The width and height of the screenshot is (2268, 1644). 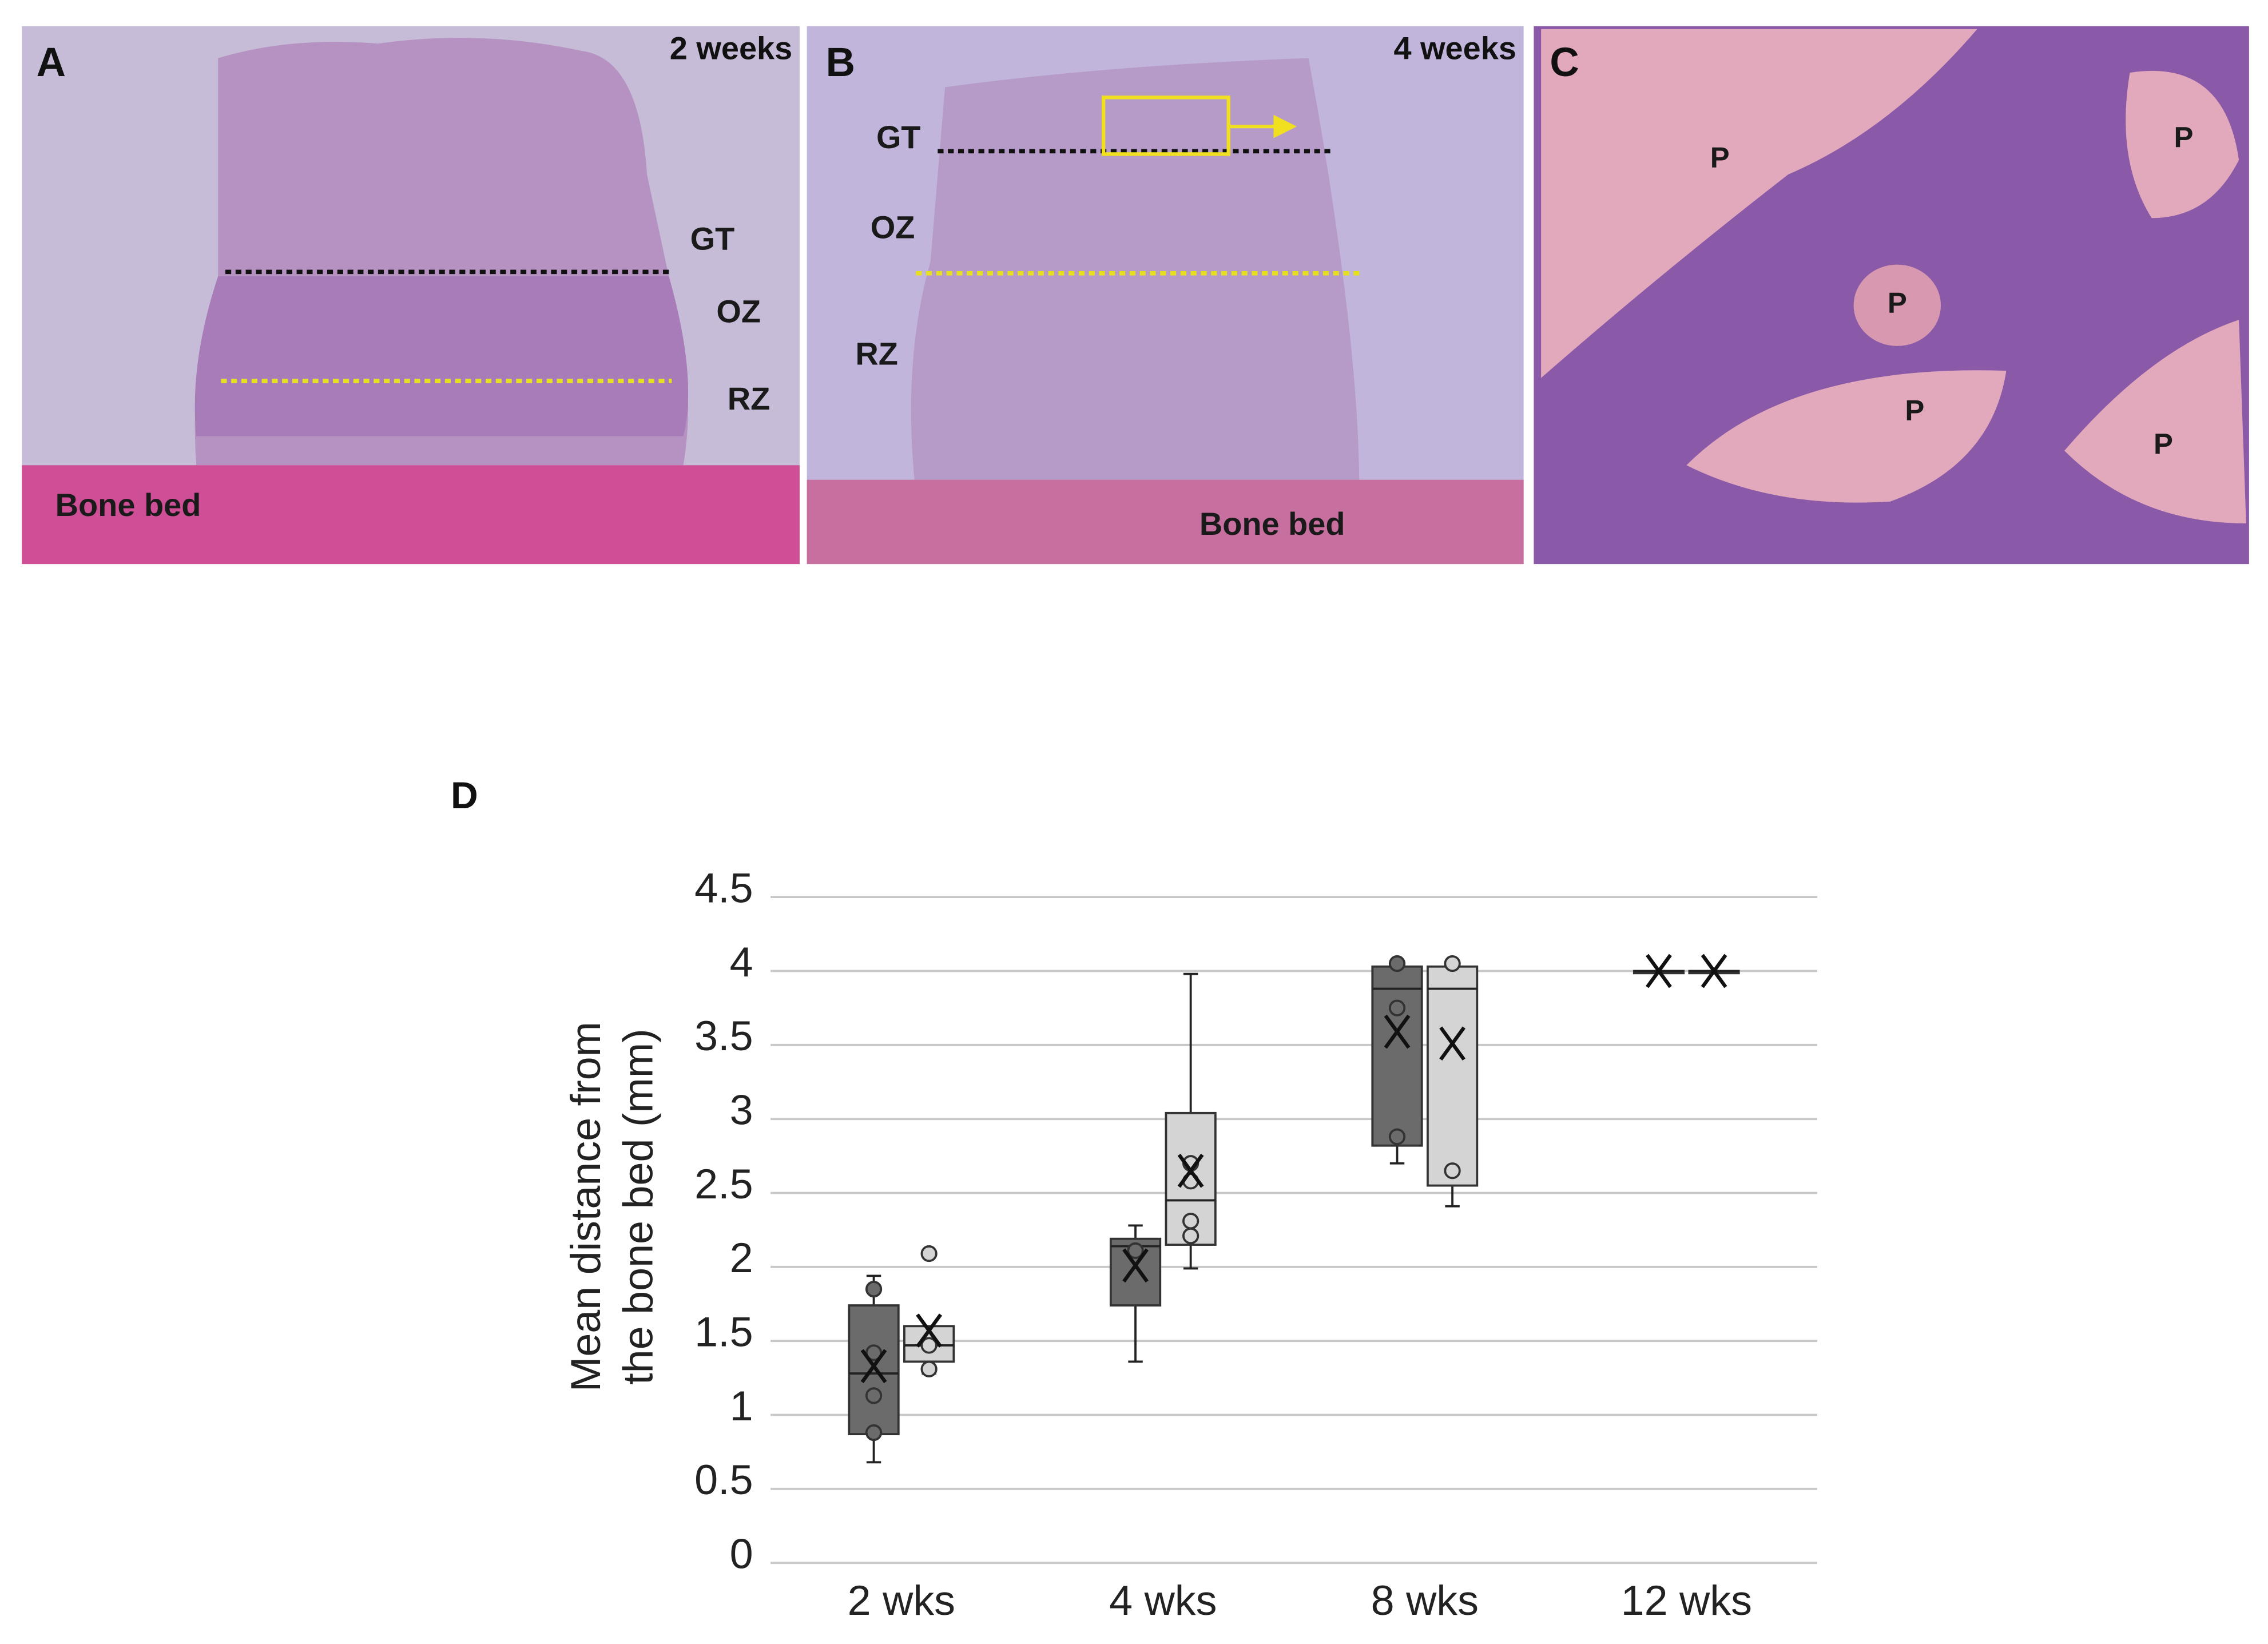 What do you see at coordinates (723, 887) in the screenshot?
I see `y-tick-label: 4.5` at bounding box center [723, 887].